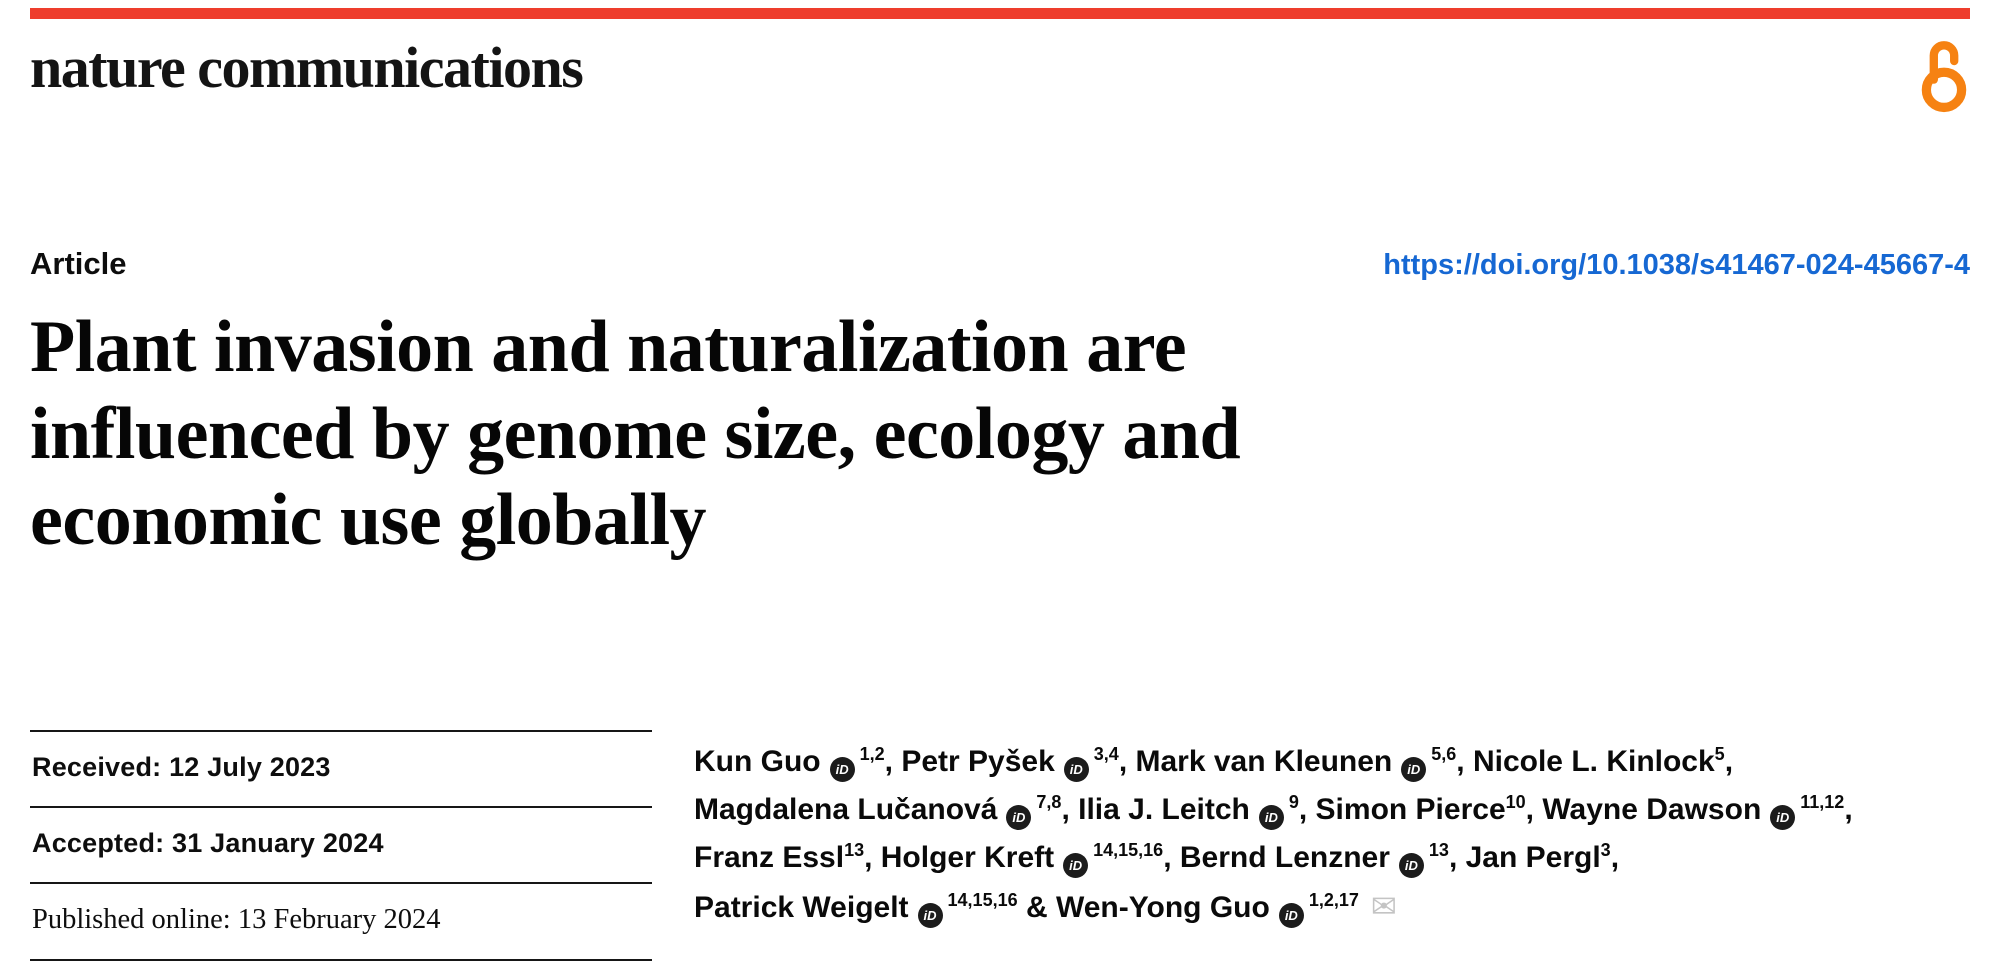 This screenshot has height=971, width=2000. I want to click on author-name: Franz Essl, so click(769, 857).